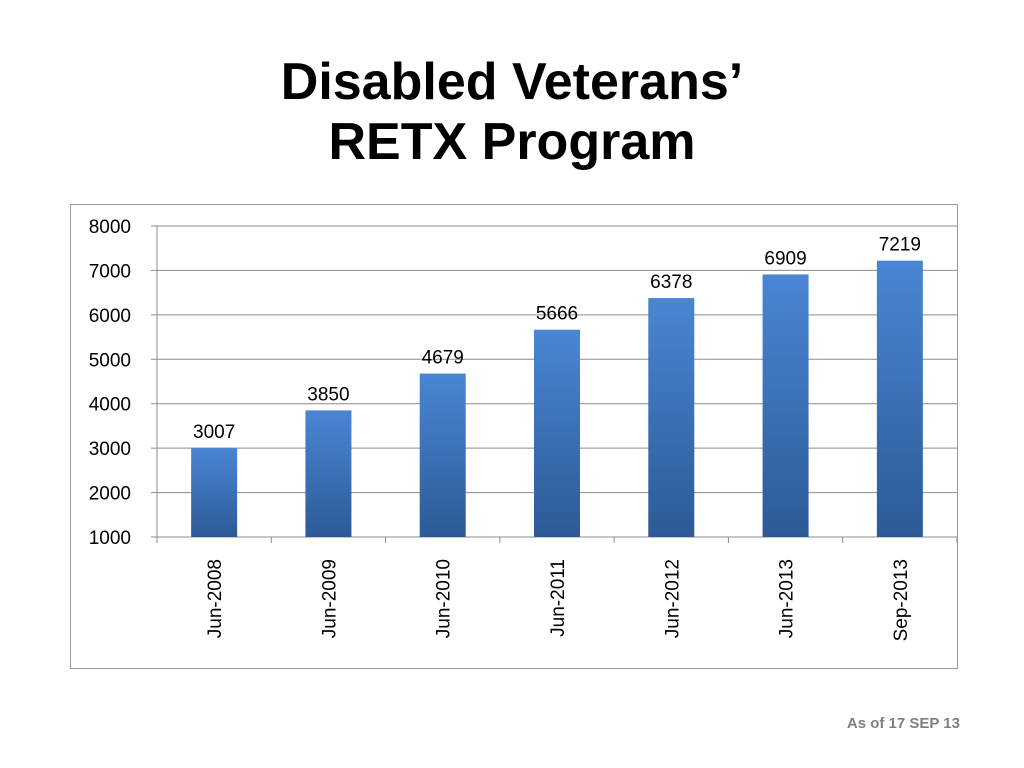 The height and width of the screenshot is (768, 1024). I want to click on y-tick-label: 3000, so click(110, 449).